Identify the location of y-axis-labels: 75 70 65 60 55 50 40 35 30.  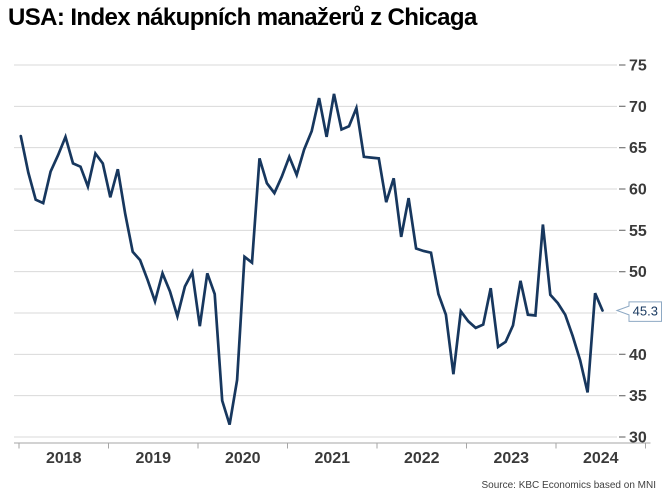
(633, 252).